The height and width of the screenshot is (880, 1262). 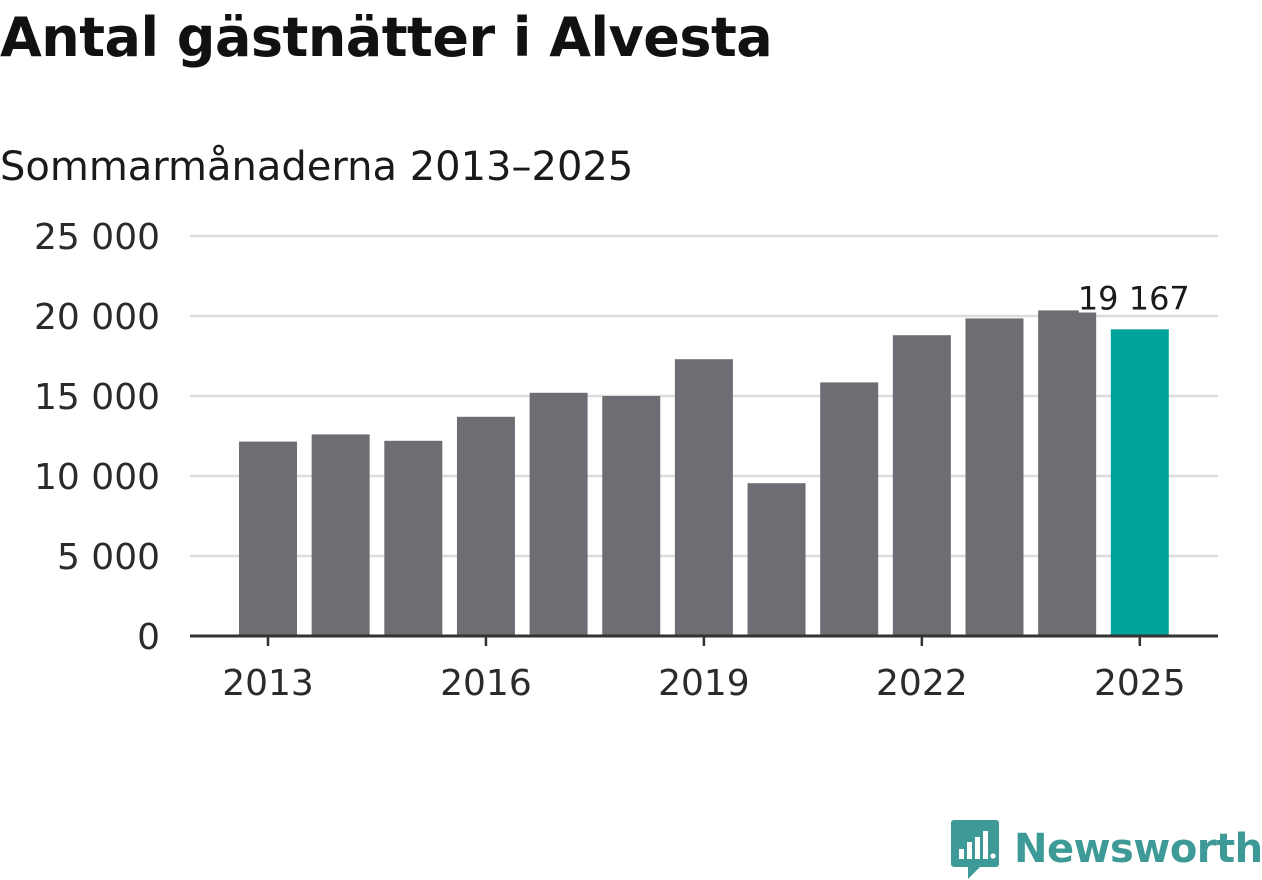 What do you see at coordinates (97, 397) in the screenshot?
I see `y-tick-label: 15 000` at bounding box center [97, 397].